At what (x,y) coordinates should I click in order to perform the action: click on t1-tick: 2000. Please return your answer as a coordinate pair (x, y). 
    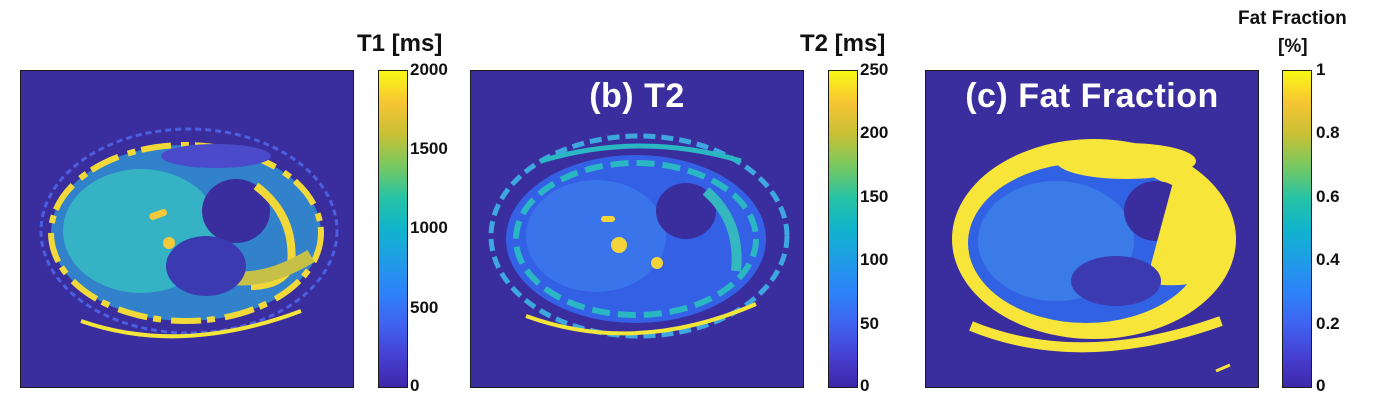
    Looking at the image, I should click on (429, 69).